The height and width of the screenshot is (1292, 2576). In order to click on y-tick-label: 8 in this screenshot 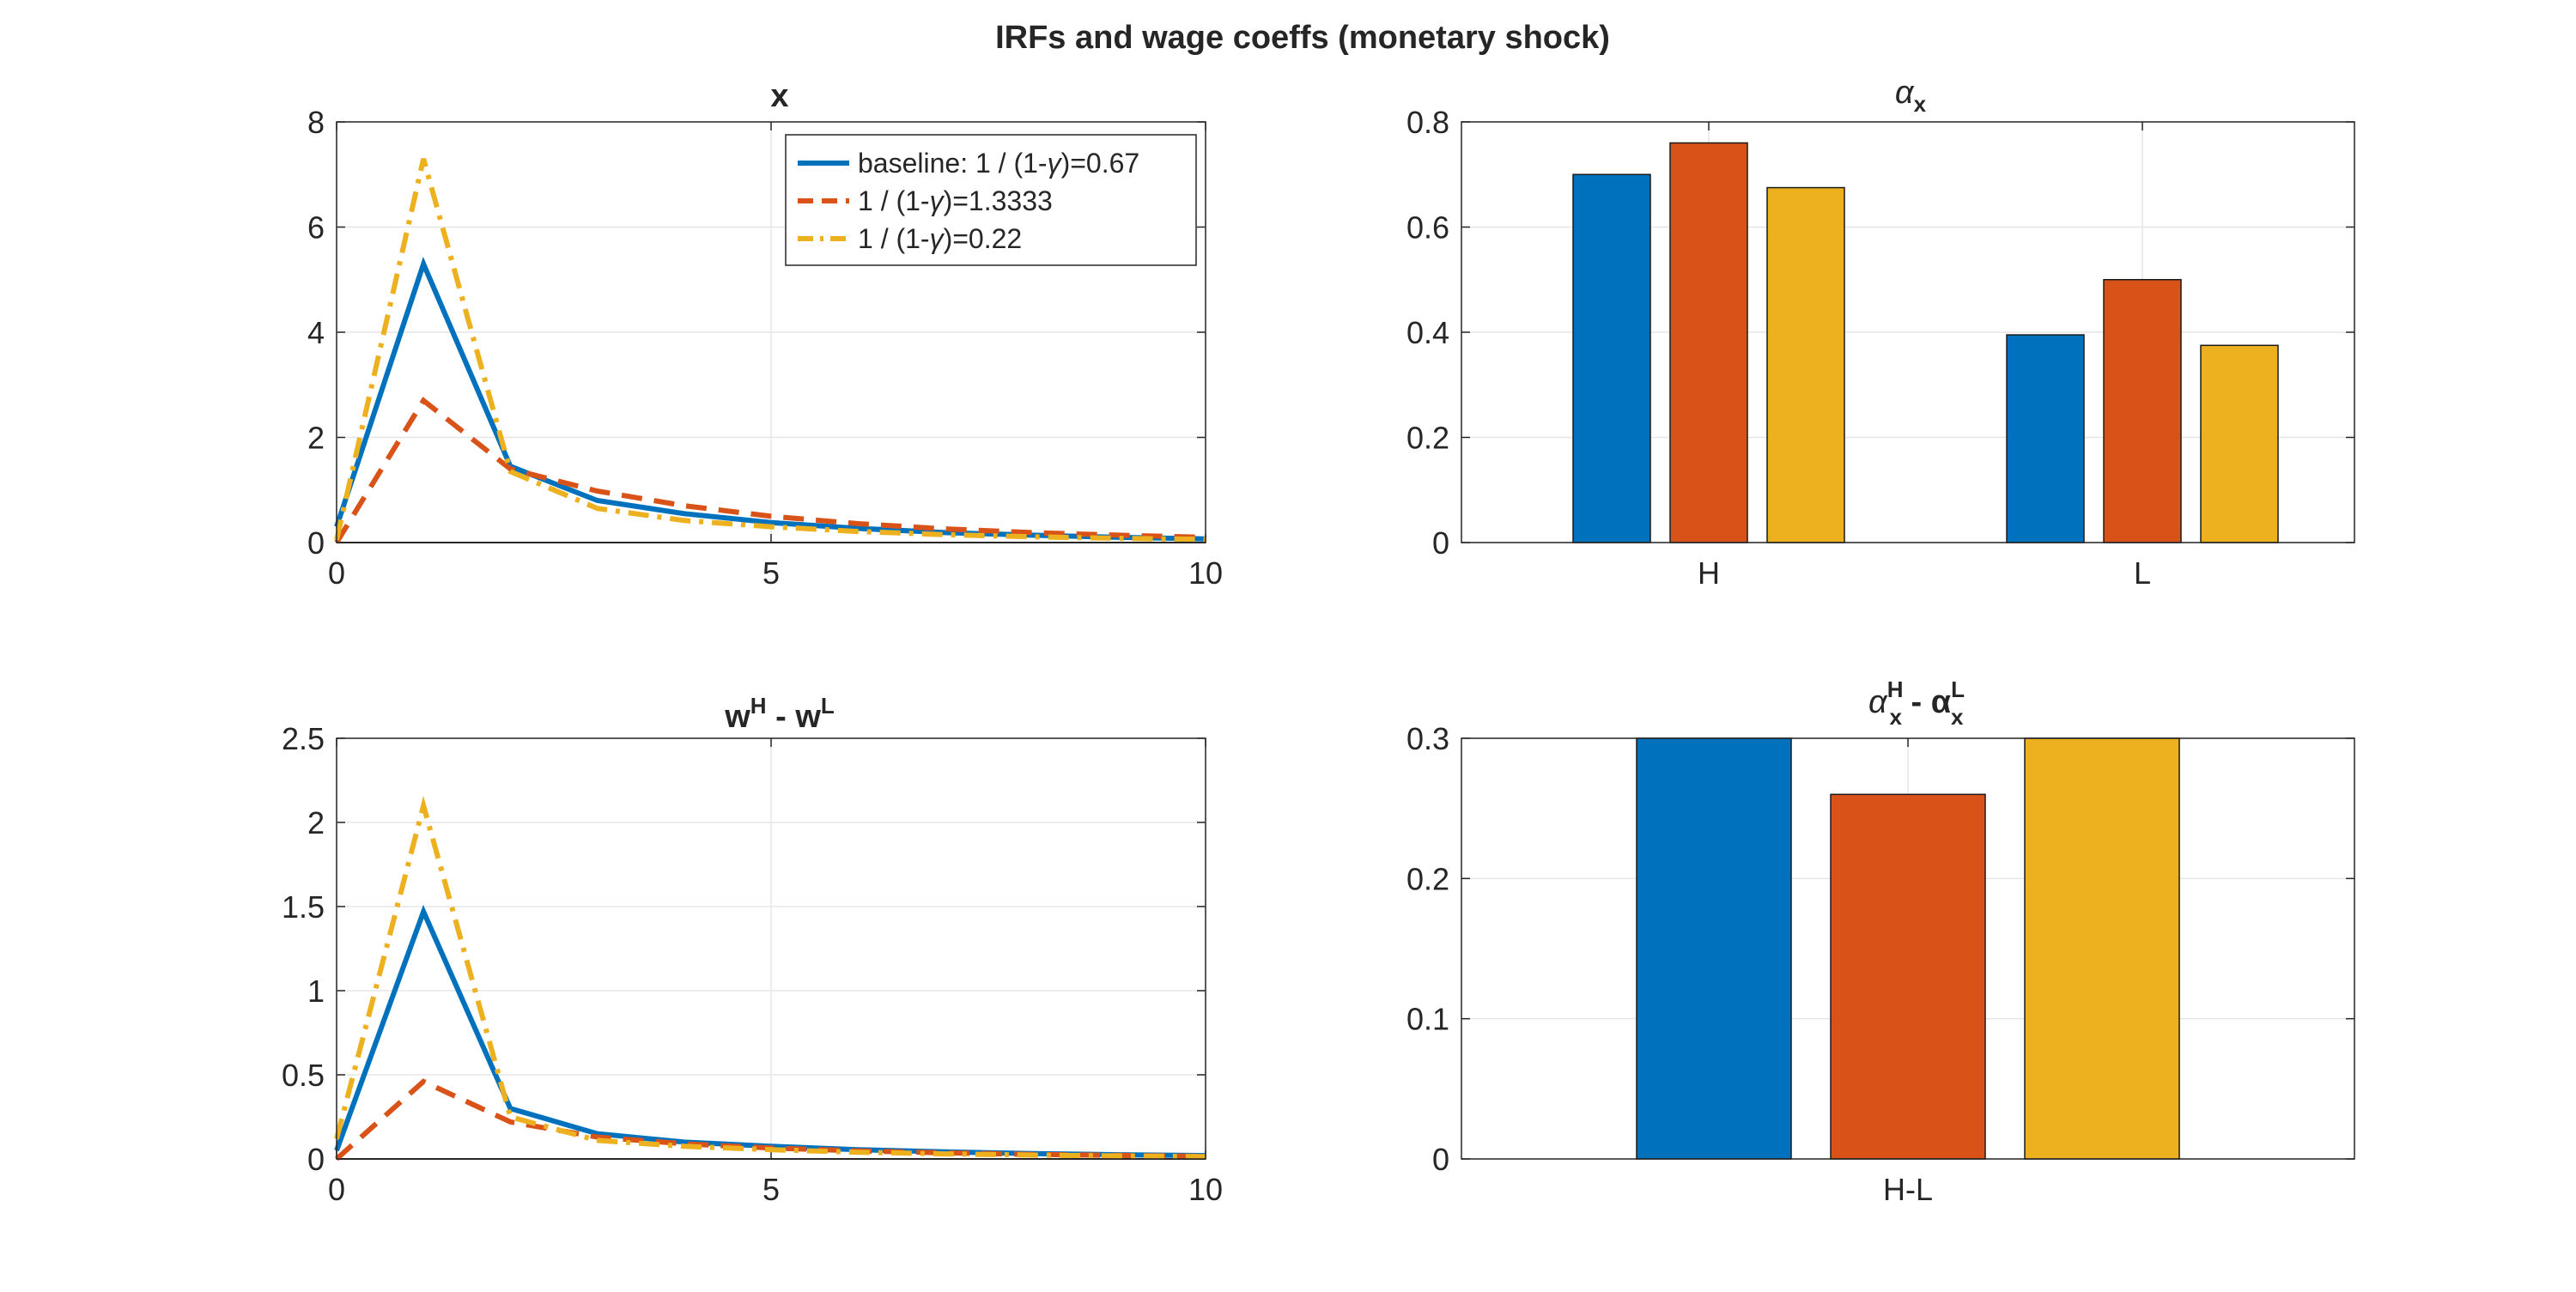, I will do `click(316, 122)`.